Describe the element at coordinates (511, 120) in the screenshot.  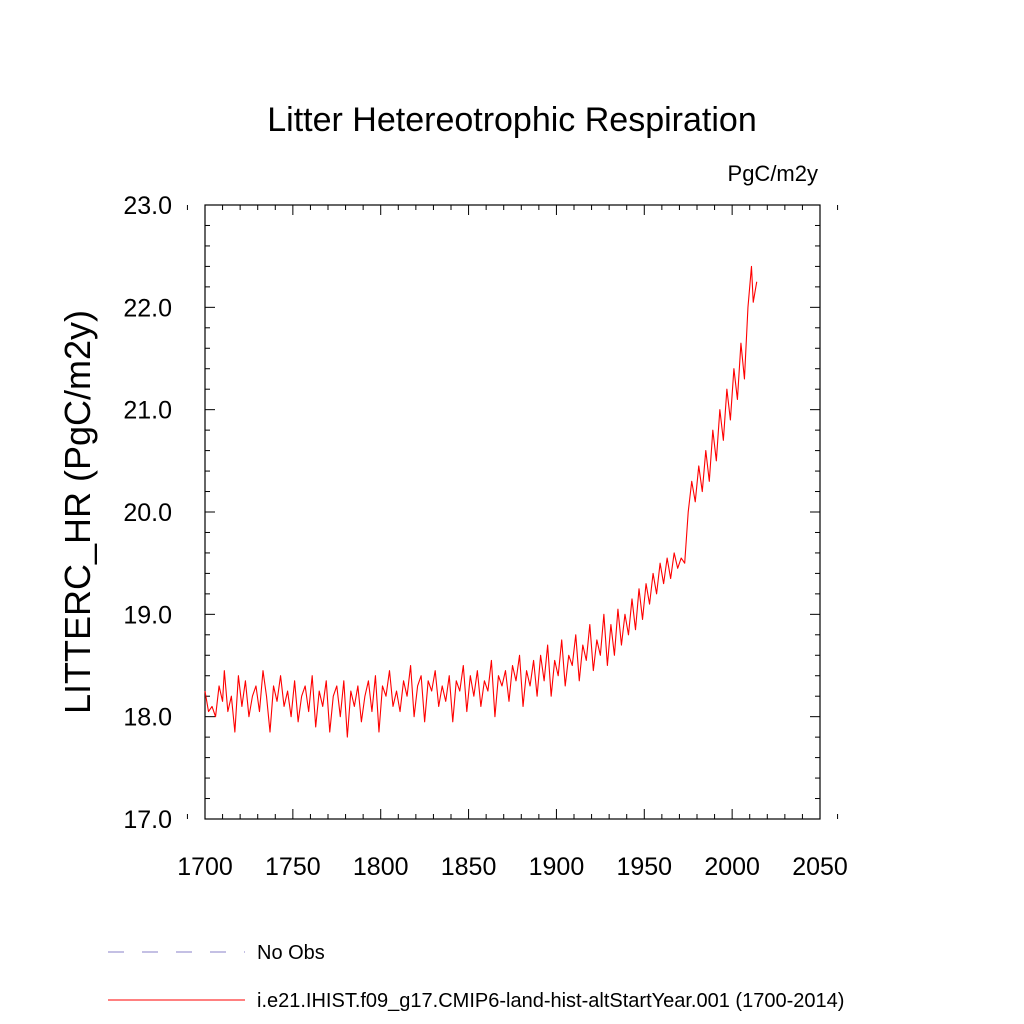
I see `chart-title: Litter Hetereotrophic Respiration` at that location.